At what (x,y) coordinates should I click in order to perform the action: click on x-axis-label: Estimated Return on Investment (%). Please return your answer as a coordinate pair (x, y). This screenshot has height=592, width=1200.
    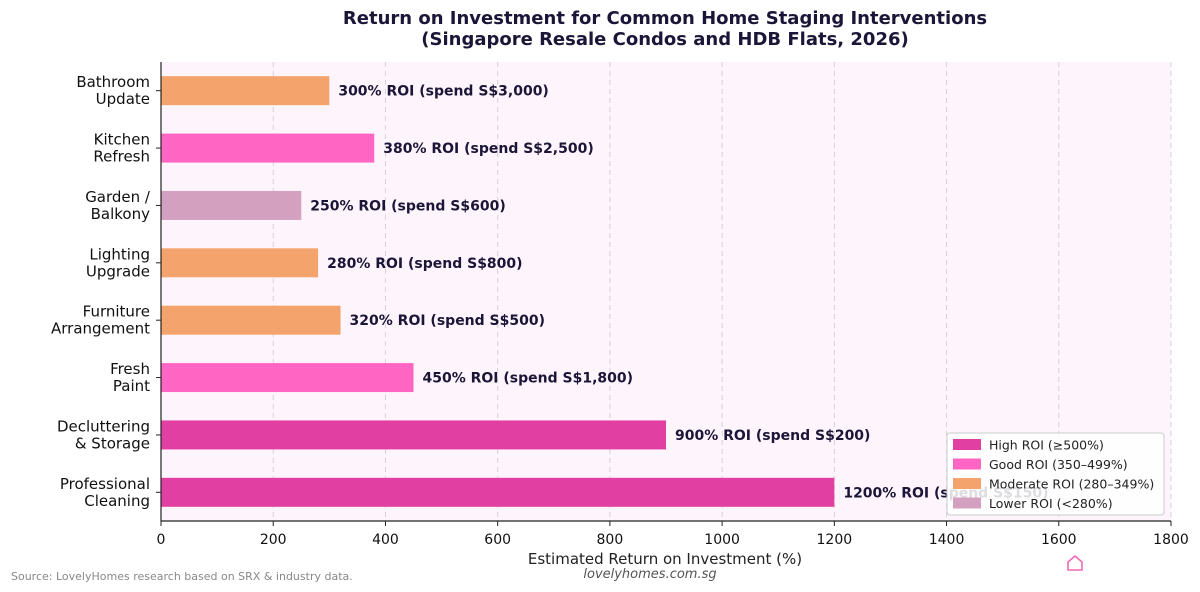
    Looking at the image, I should click on (665, 559).